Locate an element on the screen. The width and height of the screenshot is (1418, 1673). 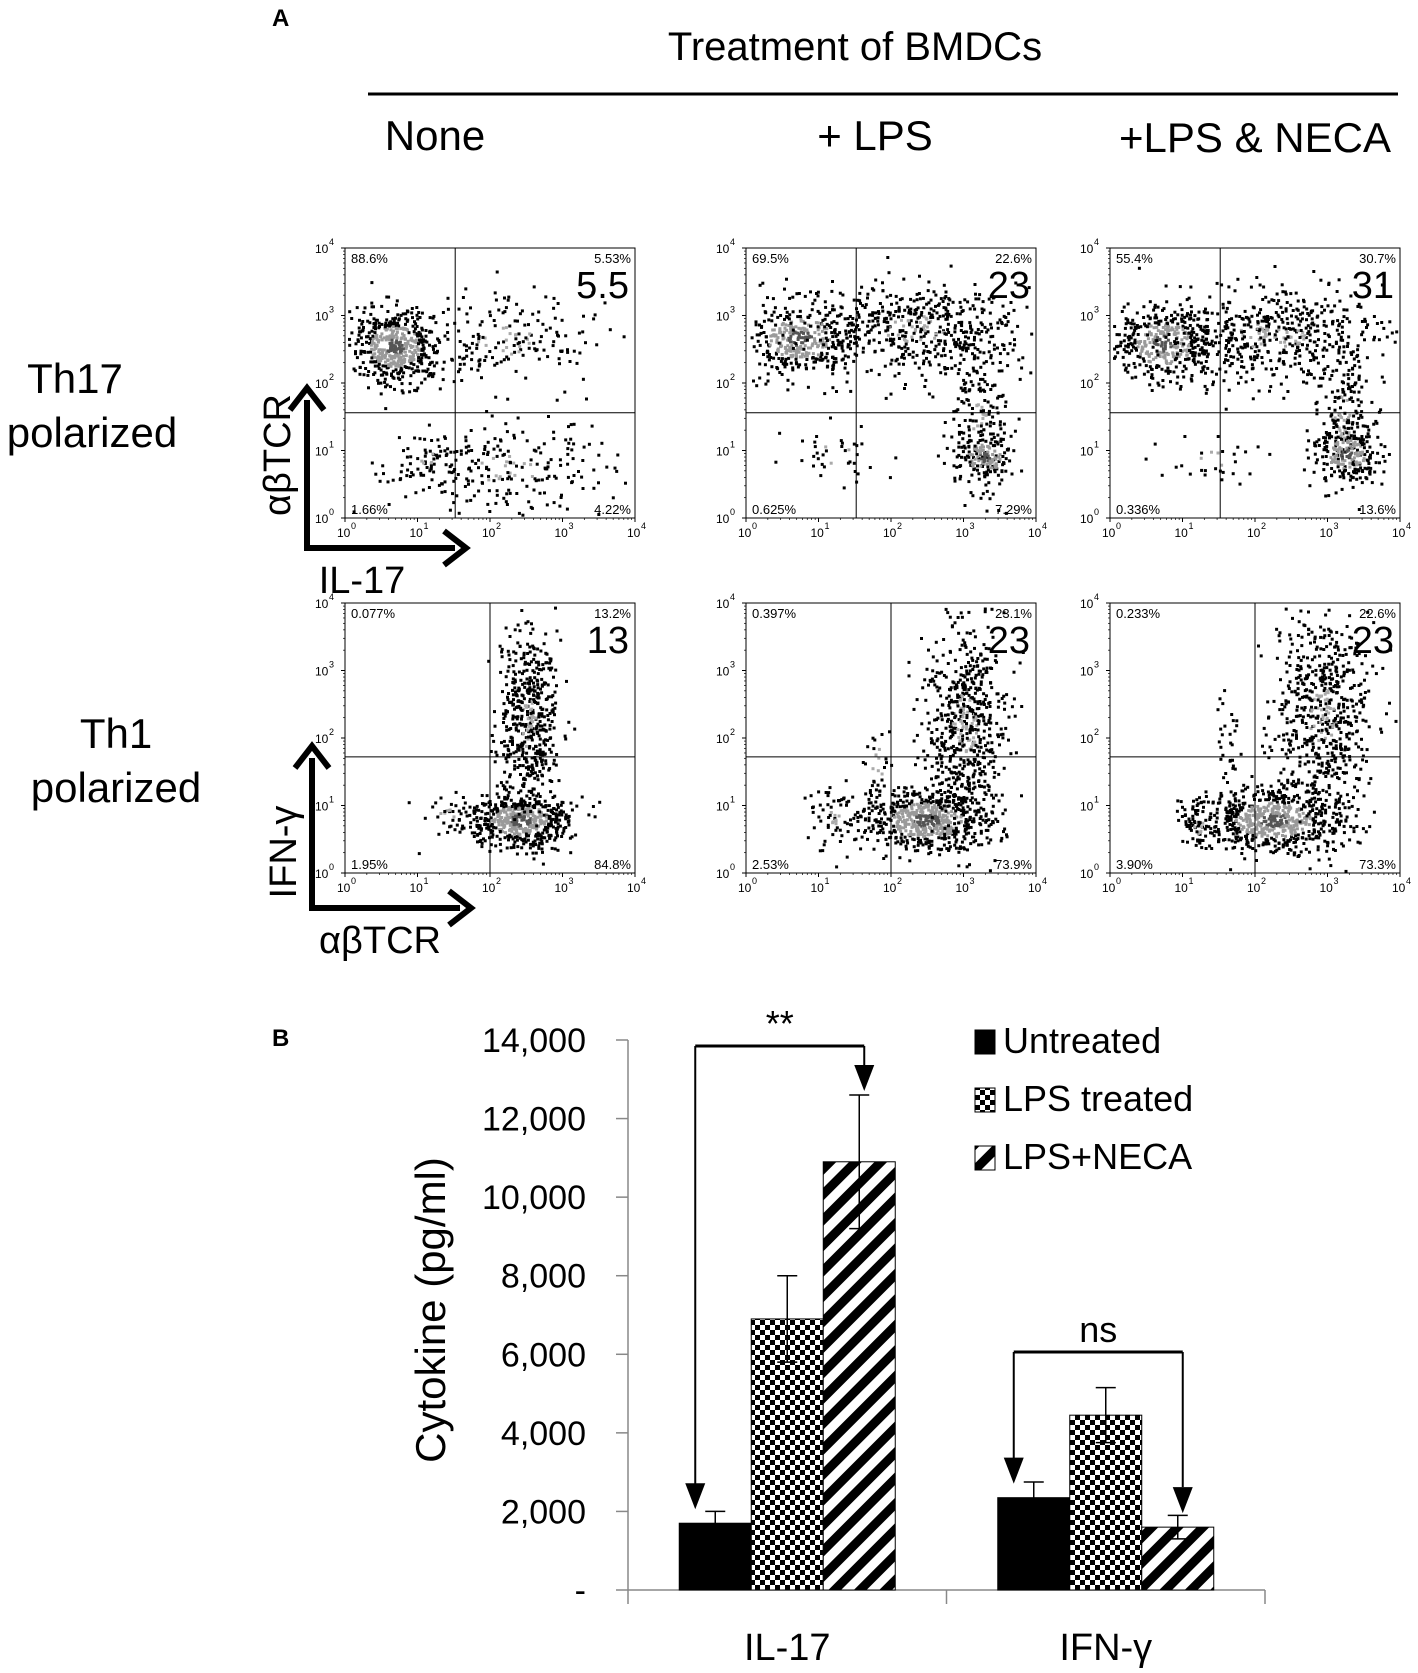
panel-b-label: B is located at coordinates (280, 1038).